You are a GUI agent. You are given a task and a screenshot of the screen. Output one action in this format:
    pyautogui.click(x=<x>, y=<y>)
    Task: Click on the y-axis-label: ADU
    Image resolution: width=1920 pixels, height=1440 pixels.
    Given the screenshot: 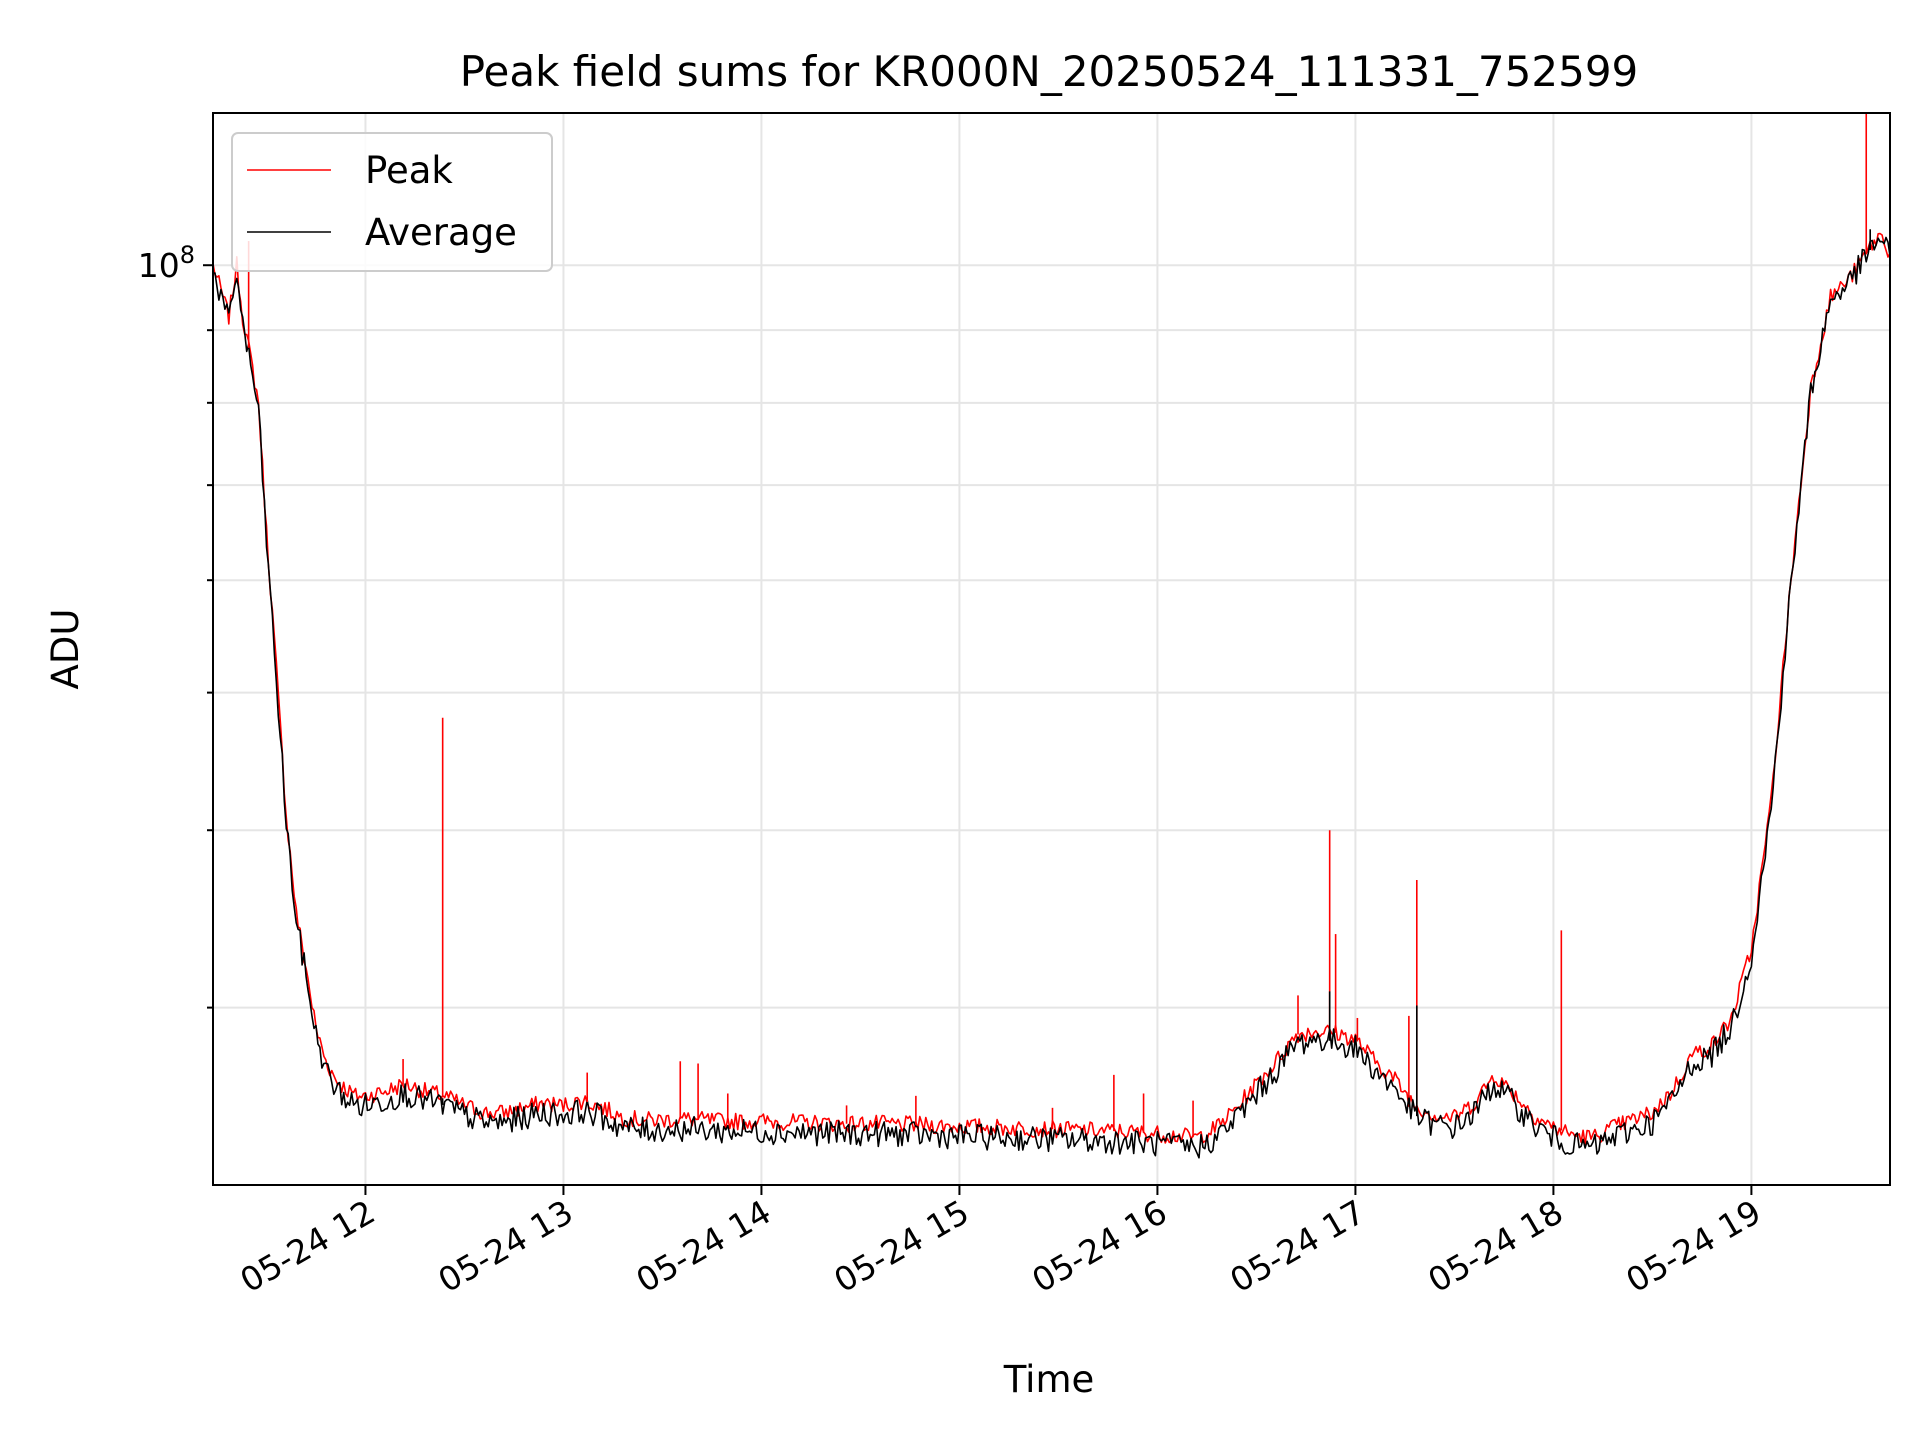 What is the action you would take?
    pyautogui.click(x=65, y=649)
    